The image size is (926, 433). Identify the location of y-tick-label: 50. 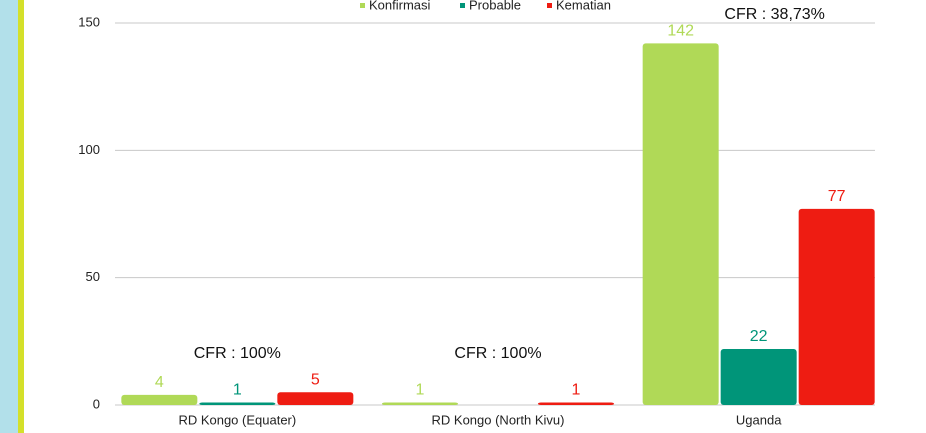
(93, 276).